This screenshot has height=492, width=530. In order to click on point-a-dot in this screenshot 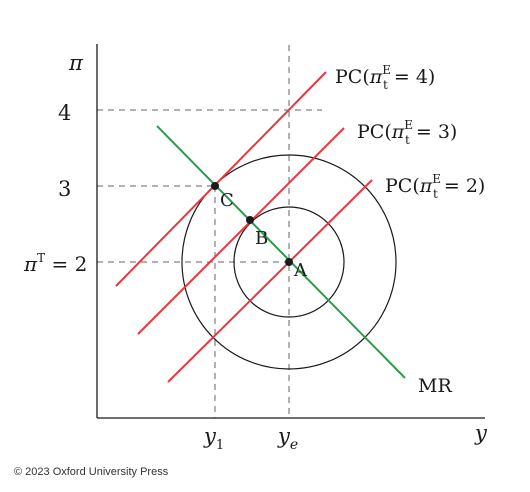, I will do `click(289, 262)`.